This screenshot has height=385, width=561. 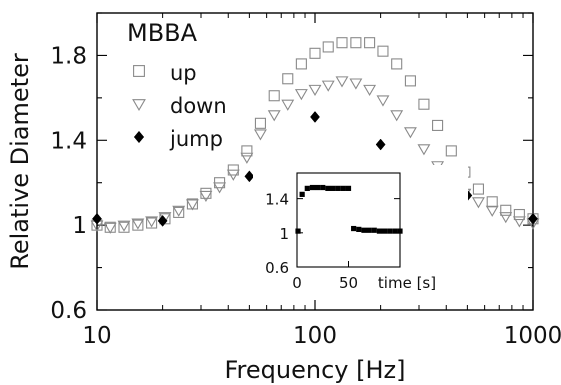 What do you see at coordinates (196, 139) in the screenshot?
I see `legend-label-jump: jump` at bounding box center [196, 139].